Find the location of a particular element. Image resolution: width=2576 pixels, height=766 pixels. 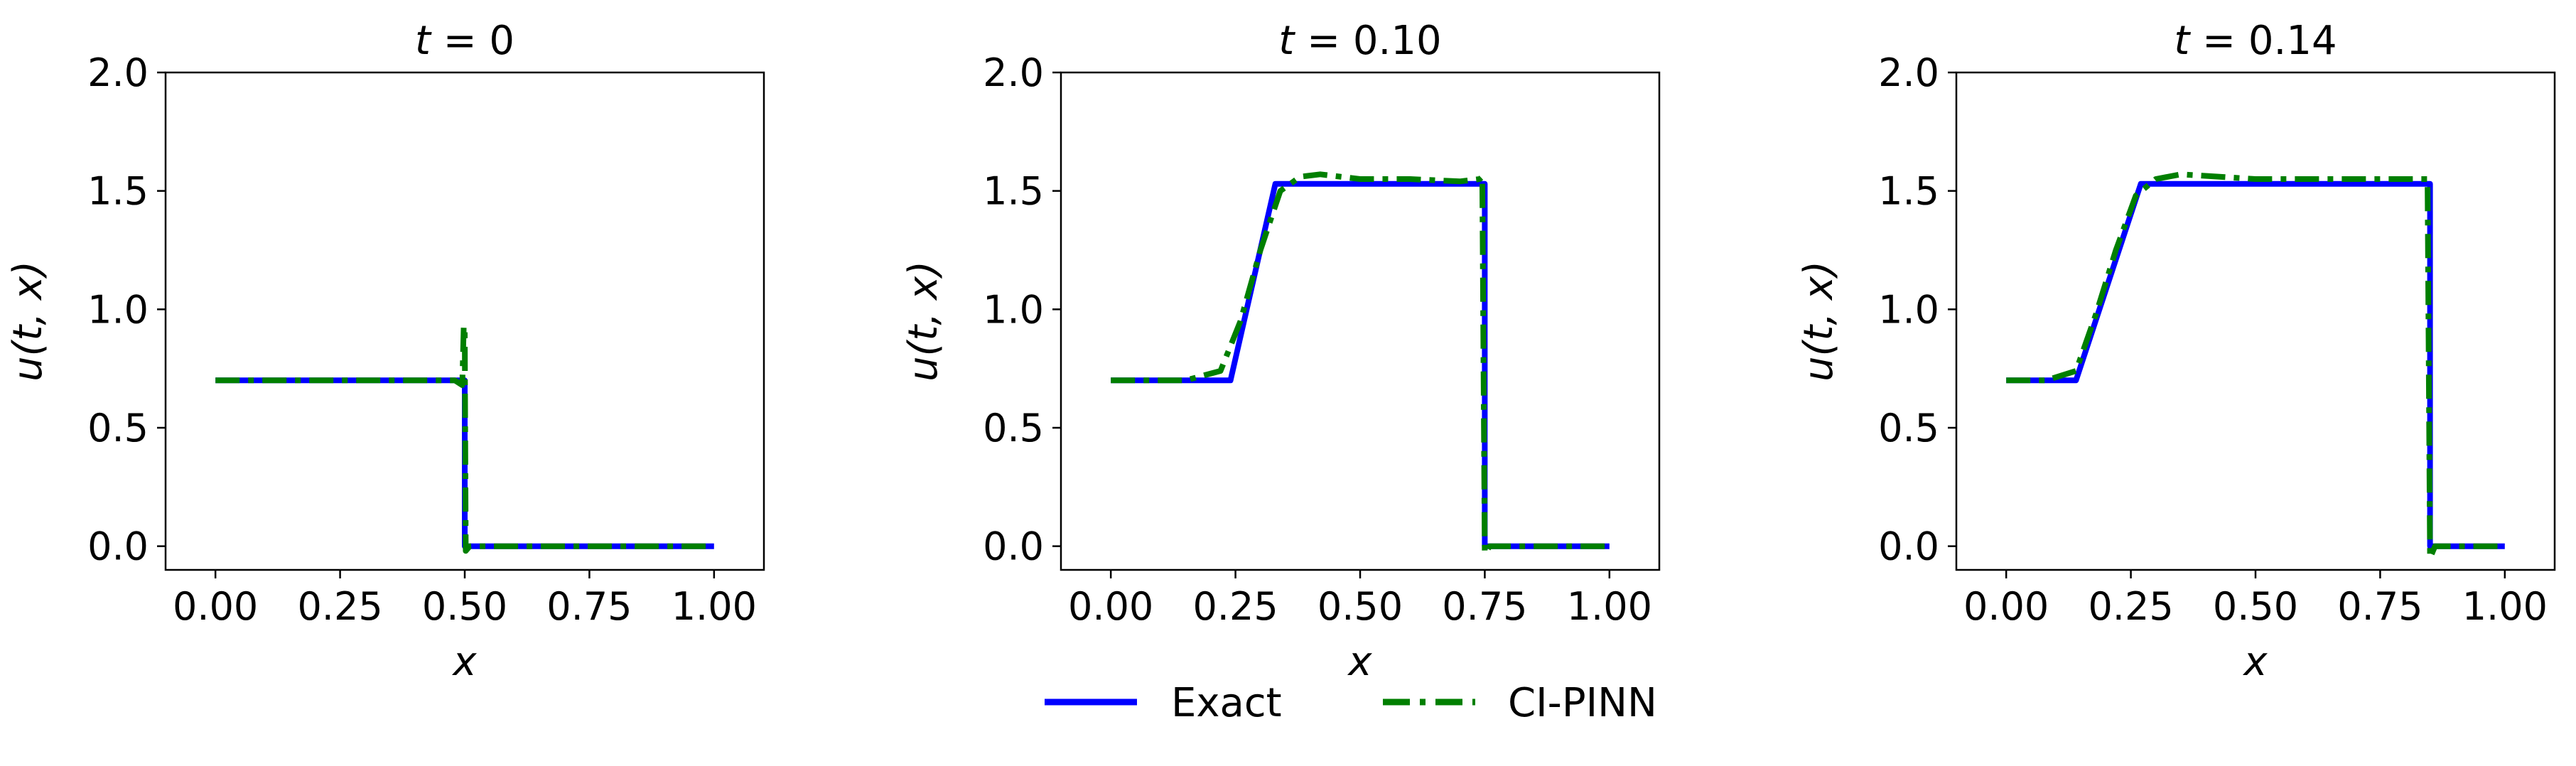

chart-title: t = 0 is located at coordinates (465, 41).